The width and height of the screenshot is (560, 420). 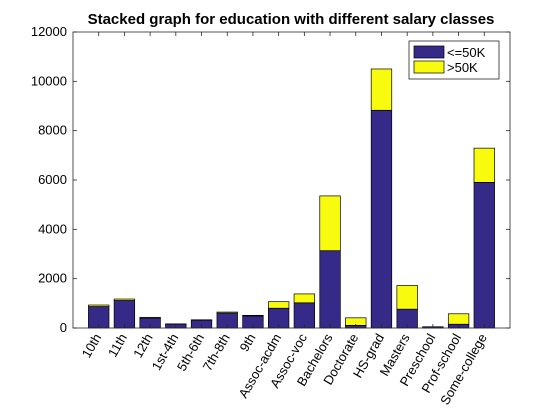 I want to click on bar-gt50k-bachelors, so click(x=330, y=223).